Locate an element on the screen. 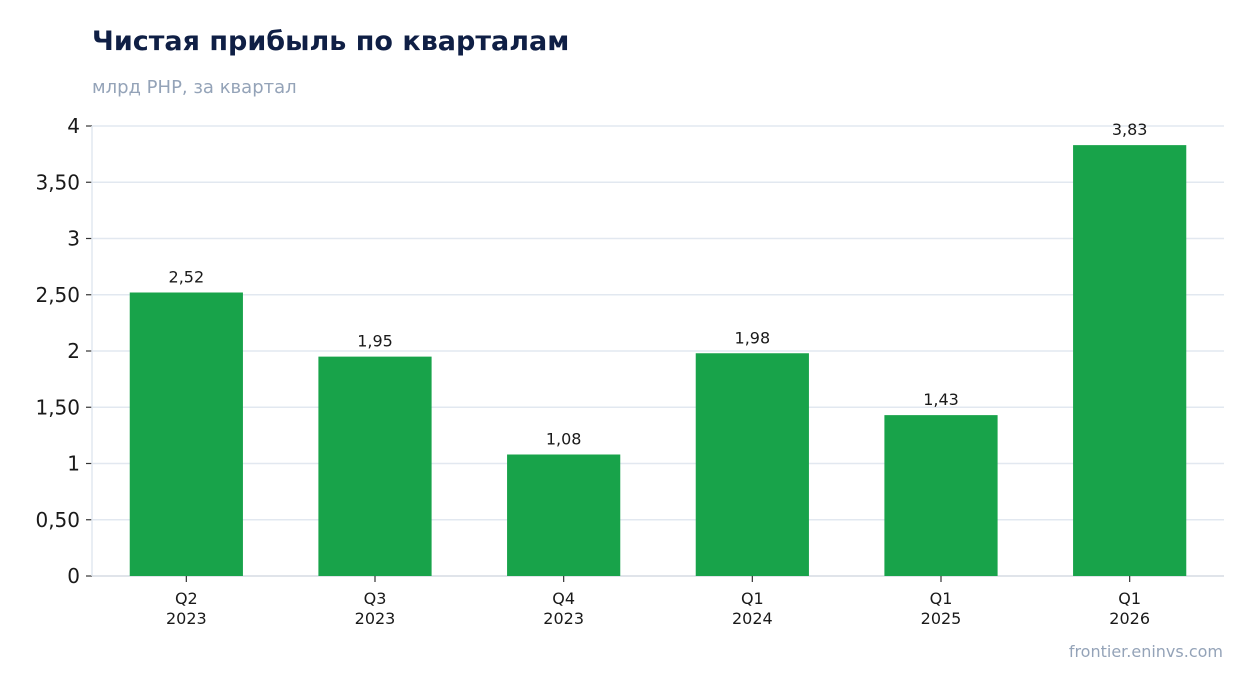 This screenshot has width=1254, height=693. ytick-label: 0 is located at coordinates (73, 576).